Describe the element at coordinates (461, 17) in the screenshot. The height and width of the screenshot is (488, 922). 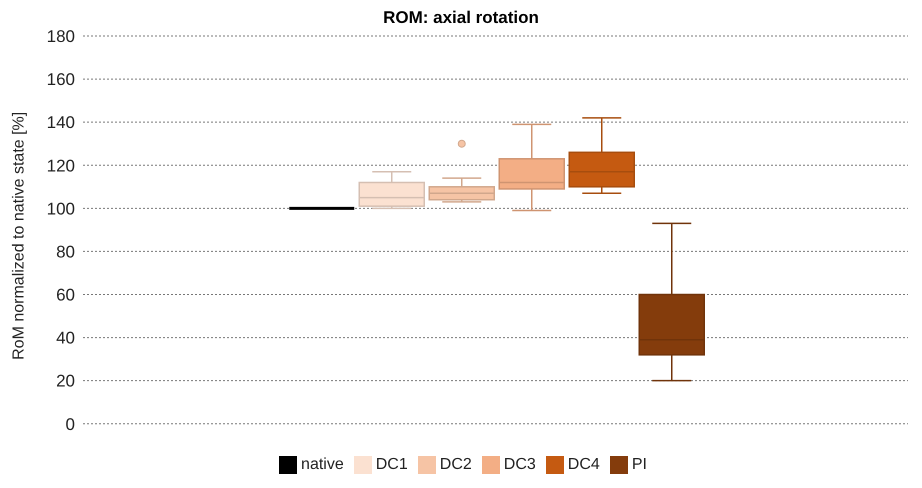
I see `chart-title: ROM: axial rotation` at that location.